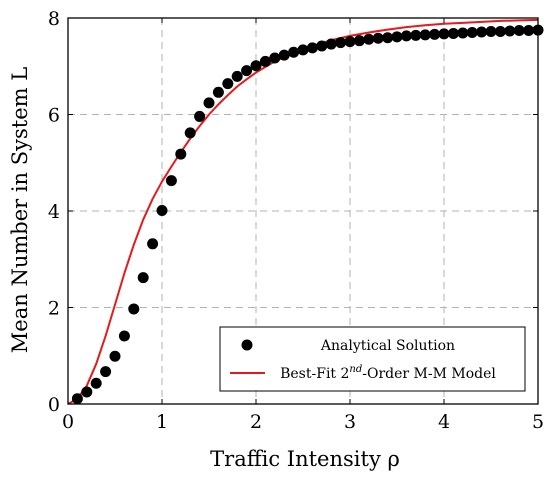 This screenshot has height=479, width=550. What do you see at coordinates (54, 116) in the screenshot?
I see `y-tick-label-3: 6` at bounding box center [54, 116].